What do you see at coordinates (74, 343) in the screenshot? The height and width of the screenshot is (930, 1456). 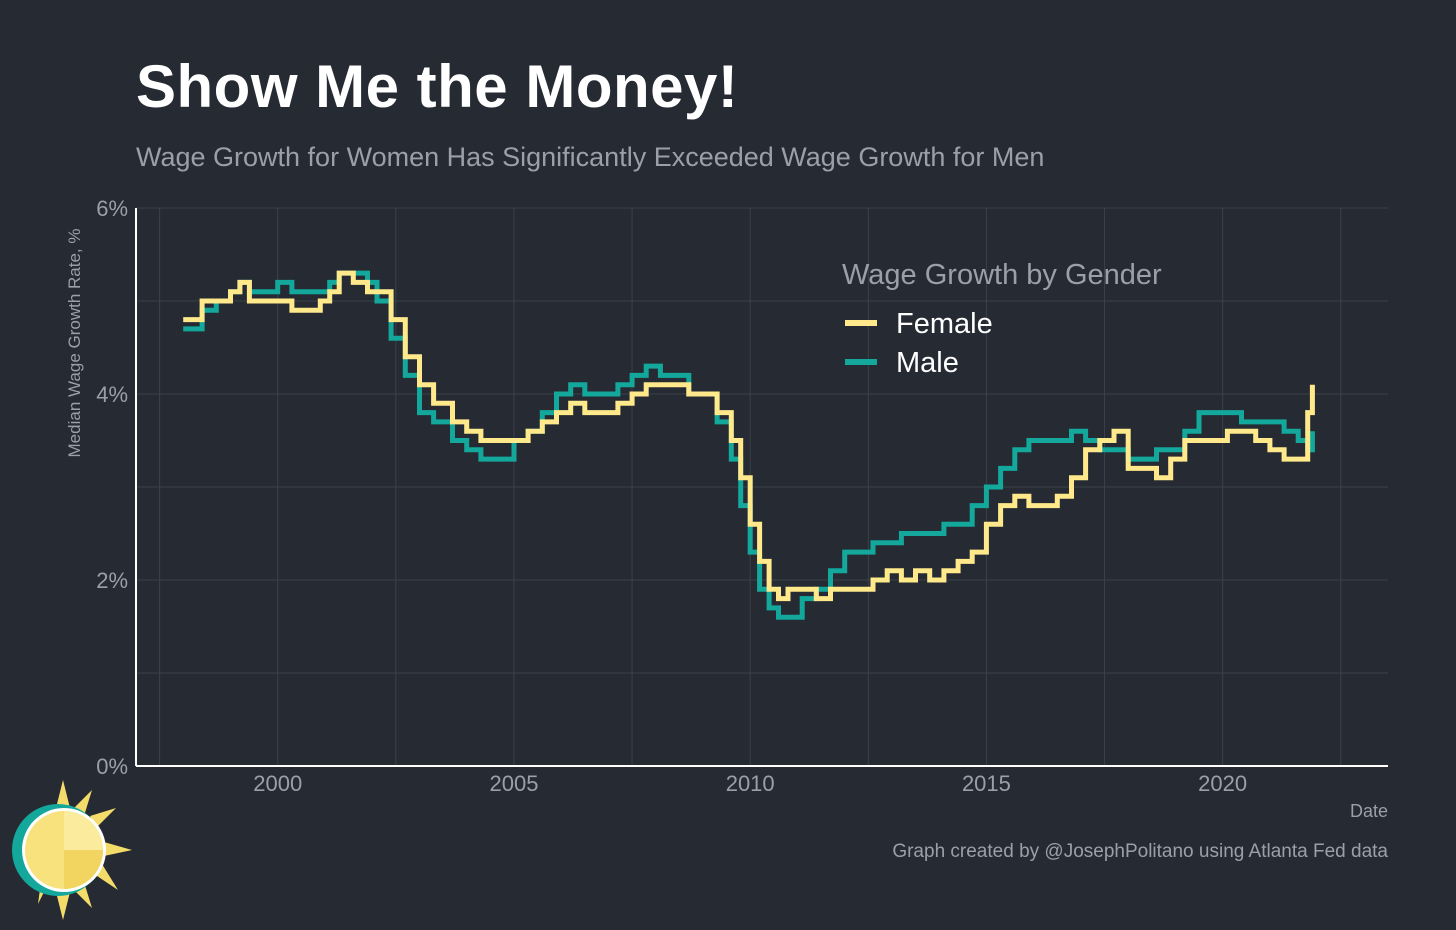 I see `y-axis-label: Median Wage Growth Rate, %` at bounding box center [74, 343].